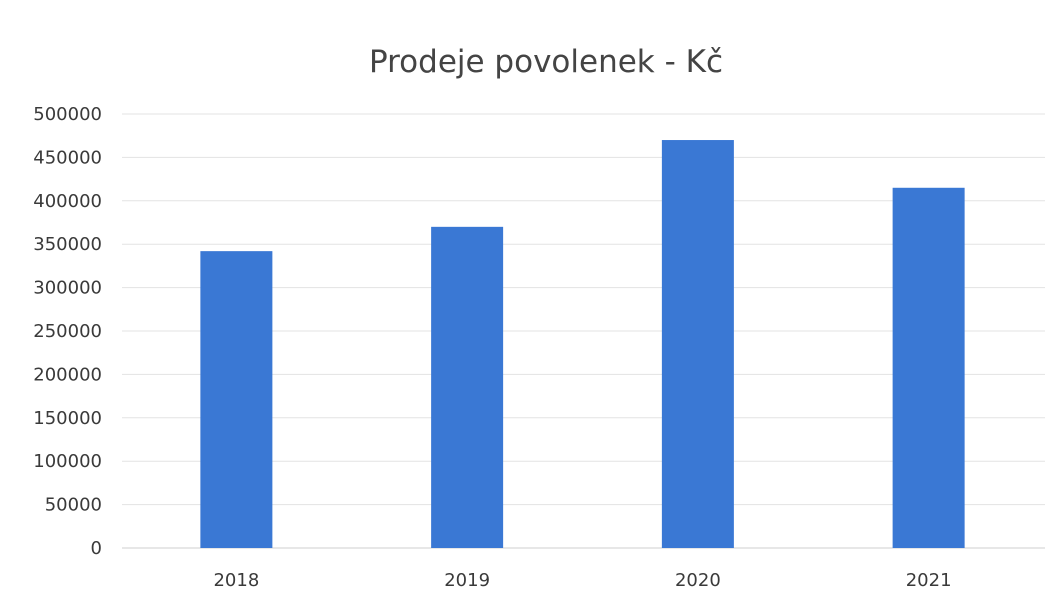  Describe the element at coordinates (67, 288) in the screenshot. I see `y-tick-label: 300000` at that location.